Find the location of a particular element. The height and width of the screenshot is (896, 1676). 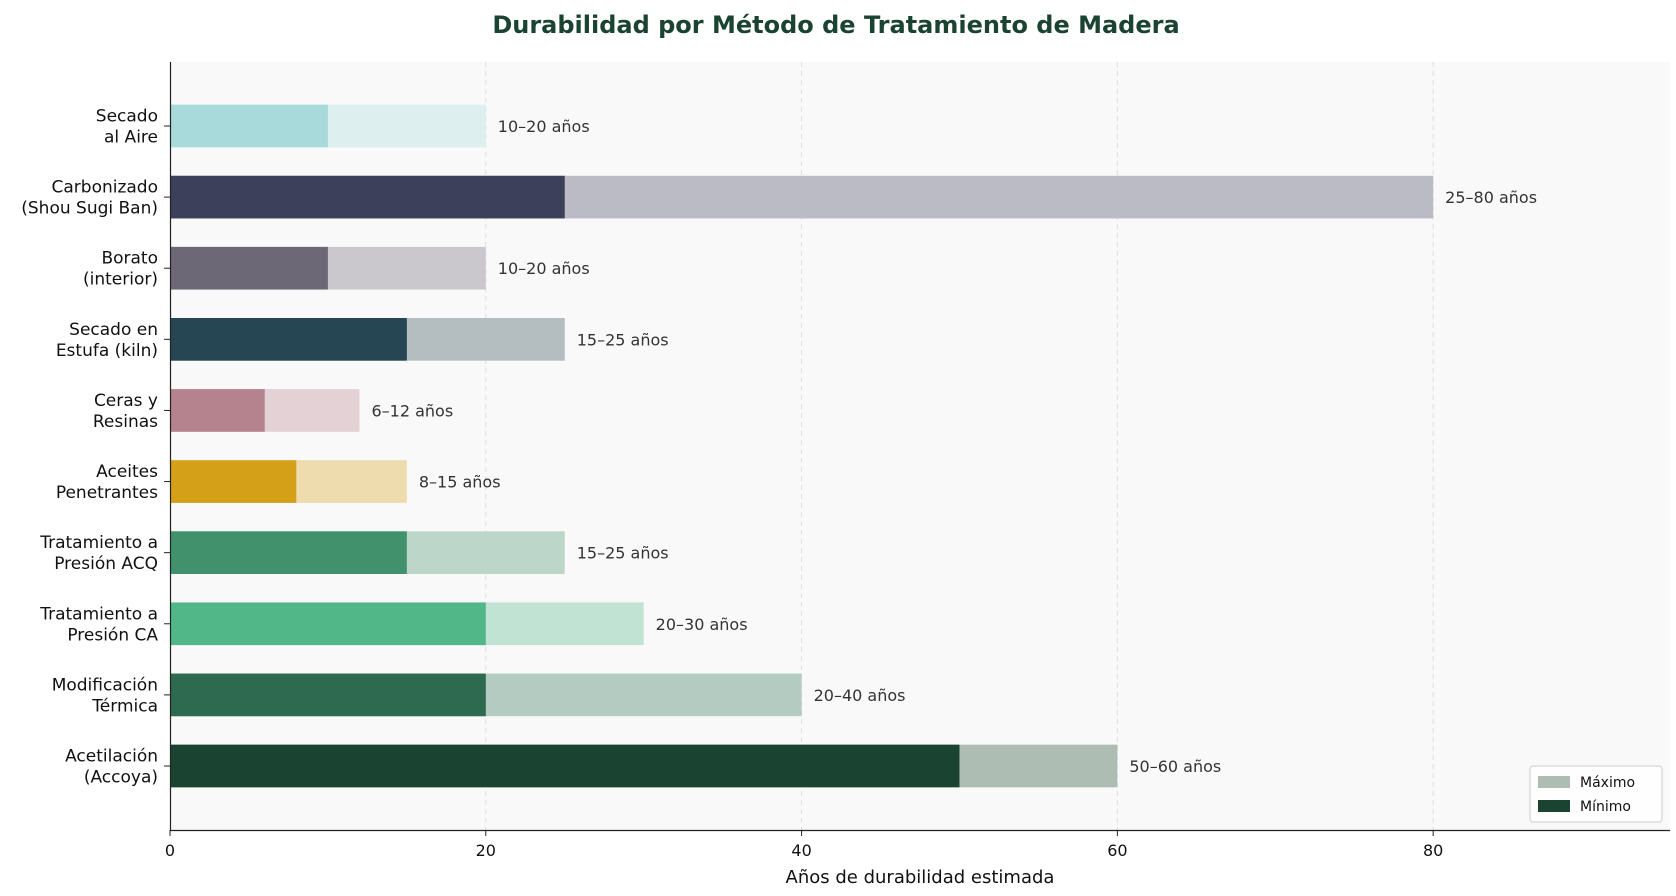

data-label-7: 10–20 años is located at coordinates (544, 268).